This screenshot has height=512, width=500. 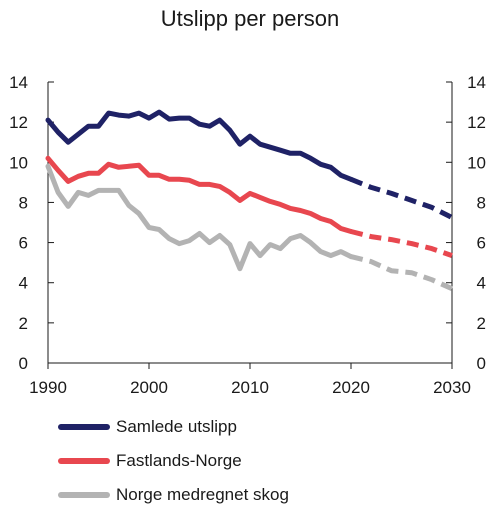 What do you see at coordinates (476, 122) in the screenshot?
I see `y-tick-label-right: 12` at bounding box center [476, 122].